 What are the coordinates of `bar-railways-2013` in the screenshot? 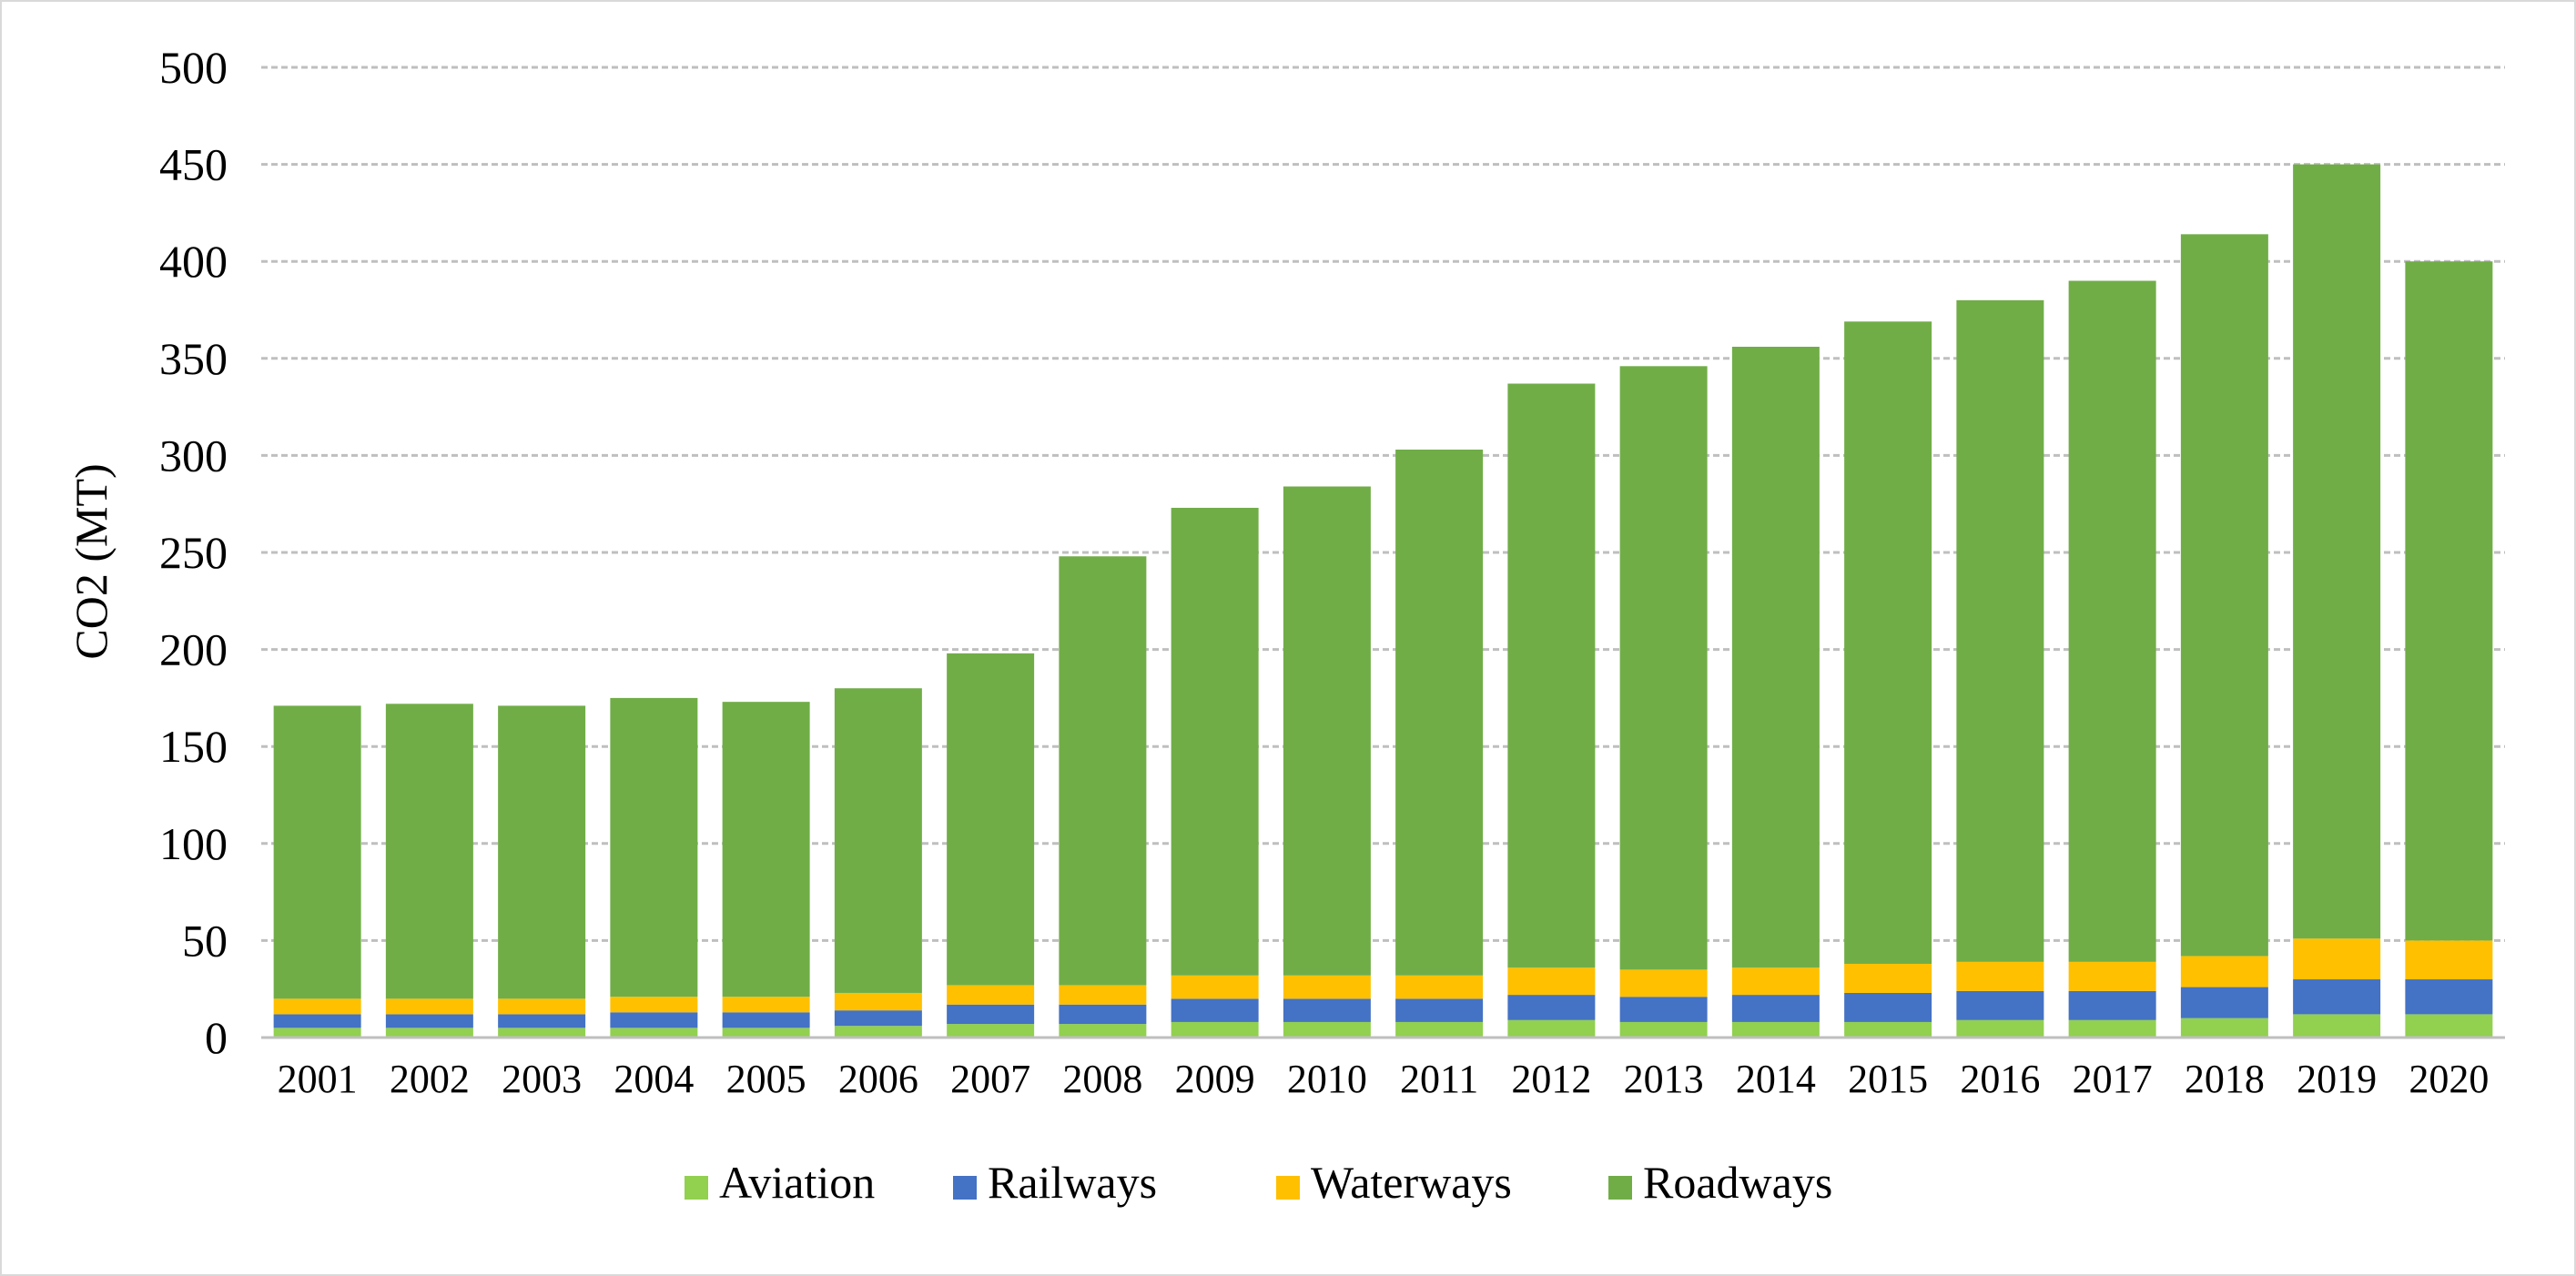 It's located at (1663, 1009).